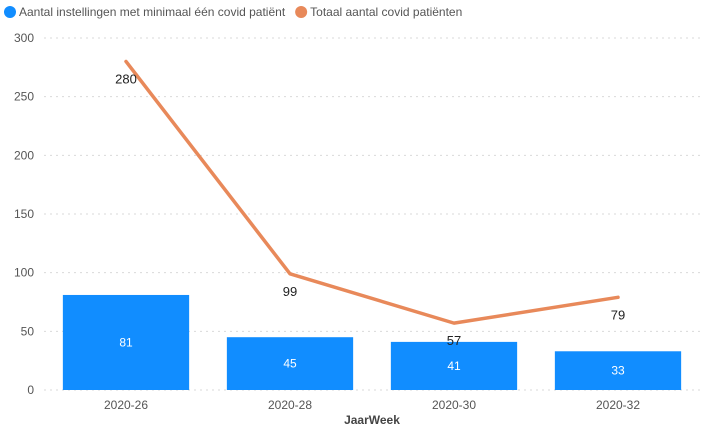 The width and height of the screenshot is (713, 428). I want to click on y-axis: 0 50 100 150 200 250 300, so click(24, 214).